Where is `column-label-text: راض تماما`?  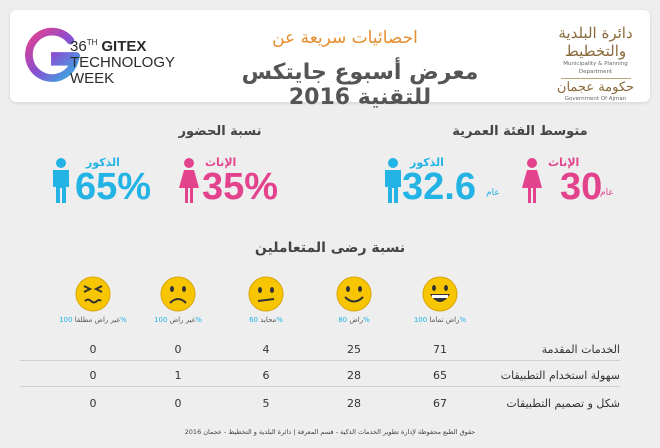 column-label-text: راض تماما is located at coordinates (444, 320).